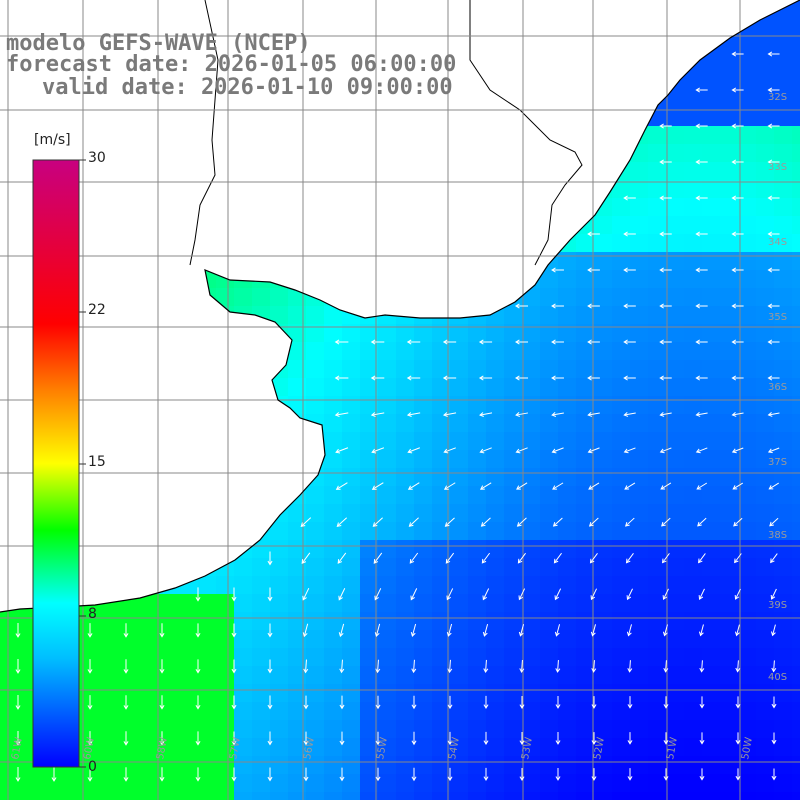 The height and width of the screenshot is (800, 800). What do you see at coordinates (97, 462) in the screenshot?
I see `colorbar-tick-15: 15` at bounding box center [97, 462].